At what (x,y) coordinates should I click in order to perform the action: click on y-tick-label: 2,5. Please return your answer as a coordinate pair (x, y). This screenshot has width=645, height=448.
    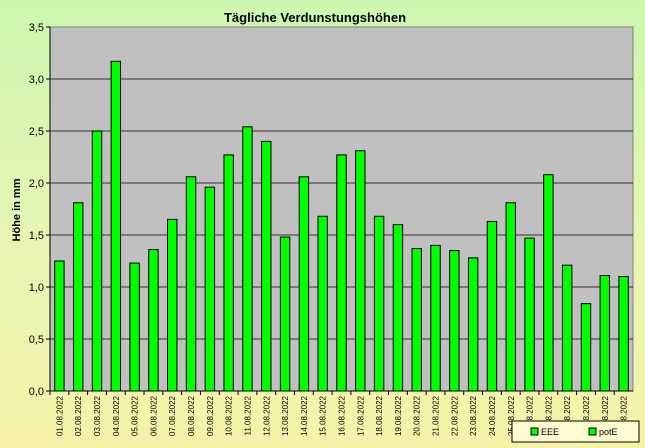
    Looking at the image, I should click on (36, 132).